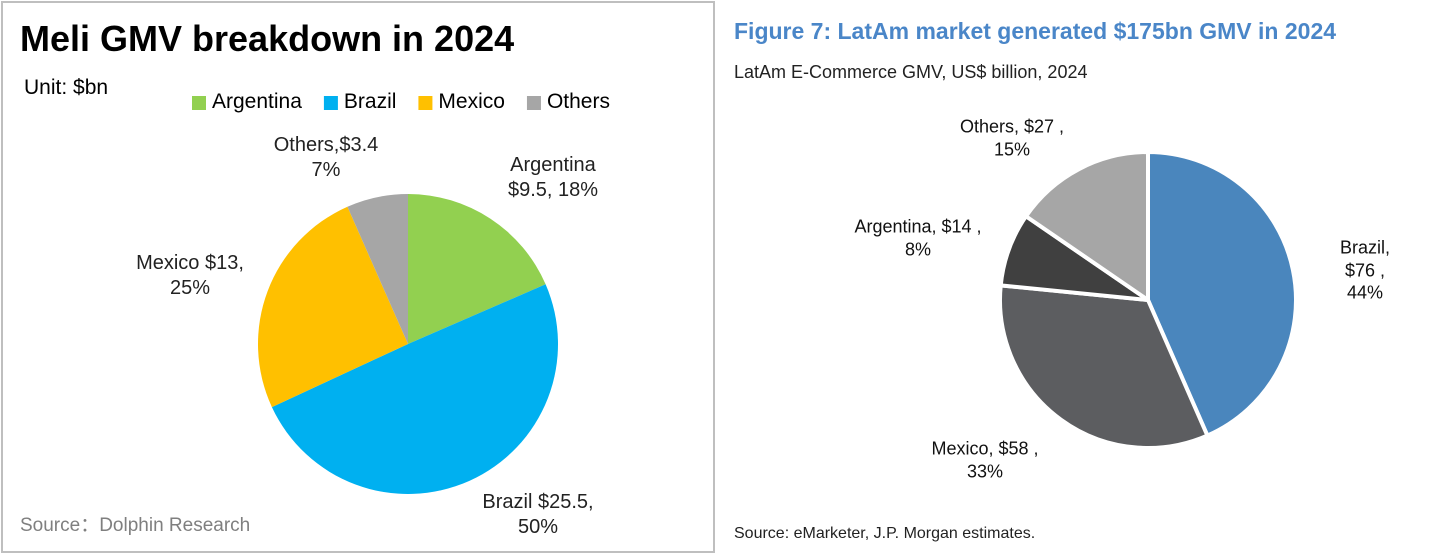 This screenshot has height=556, width=1440. What do you see at coordinates (190, 275) in the screenshot?
I see `data-label: Mexico $13, 25%` at bounding box center [190, 275].